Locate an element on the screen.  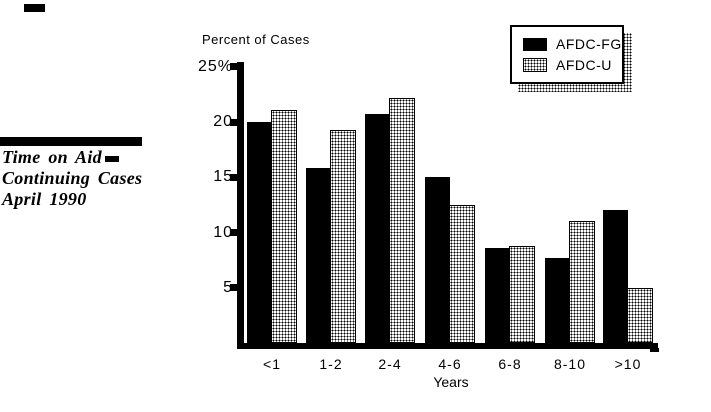
legend-item-afdc-fg: AFDC-FG is located at coordinates (572, 44).